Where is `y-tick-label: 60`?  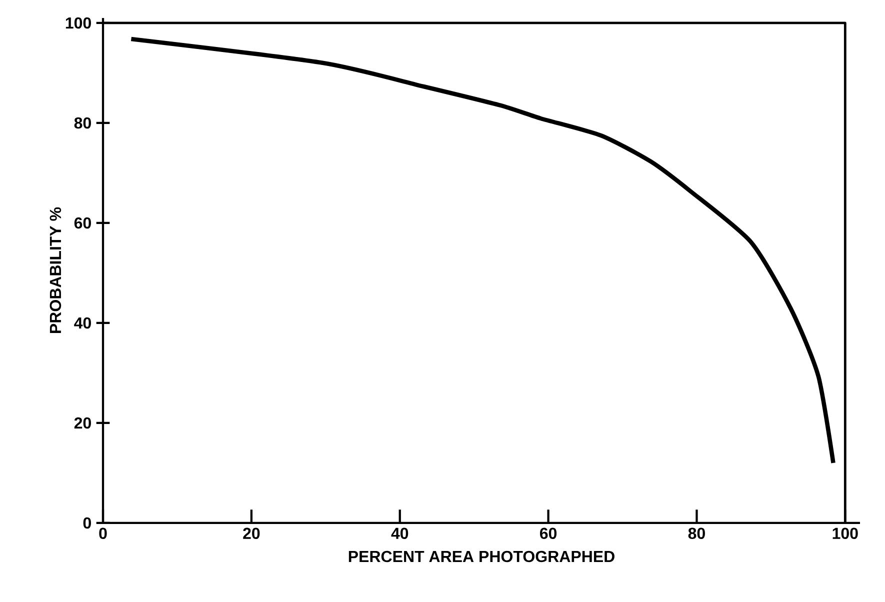
y-tick-label: 60 is located at coordinates (82, 223).